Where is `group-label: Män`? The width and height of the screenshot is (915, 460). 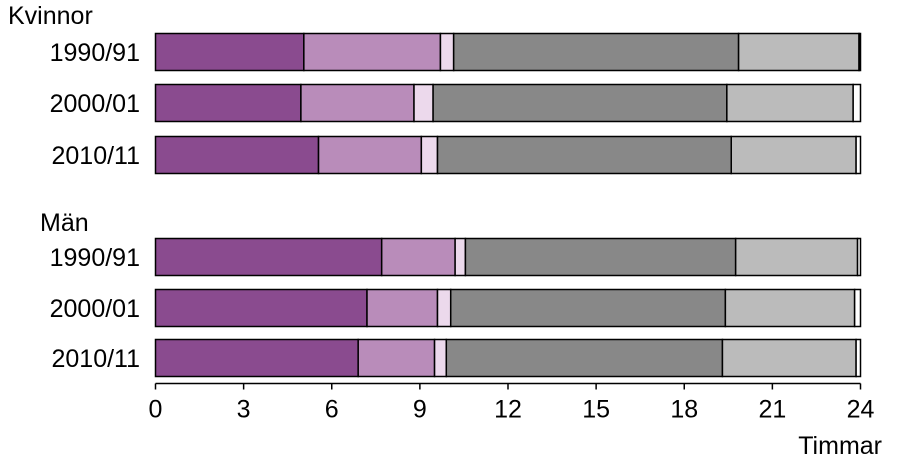 group-label: Män is located at coordinates (64, 223).